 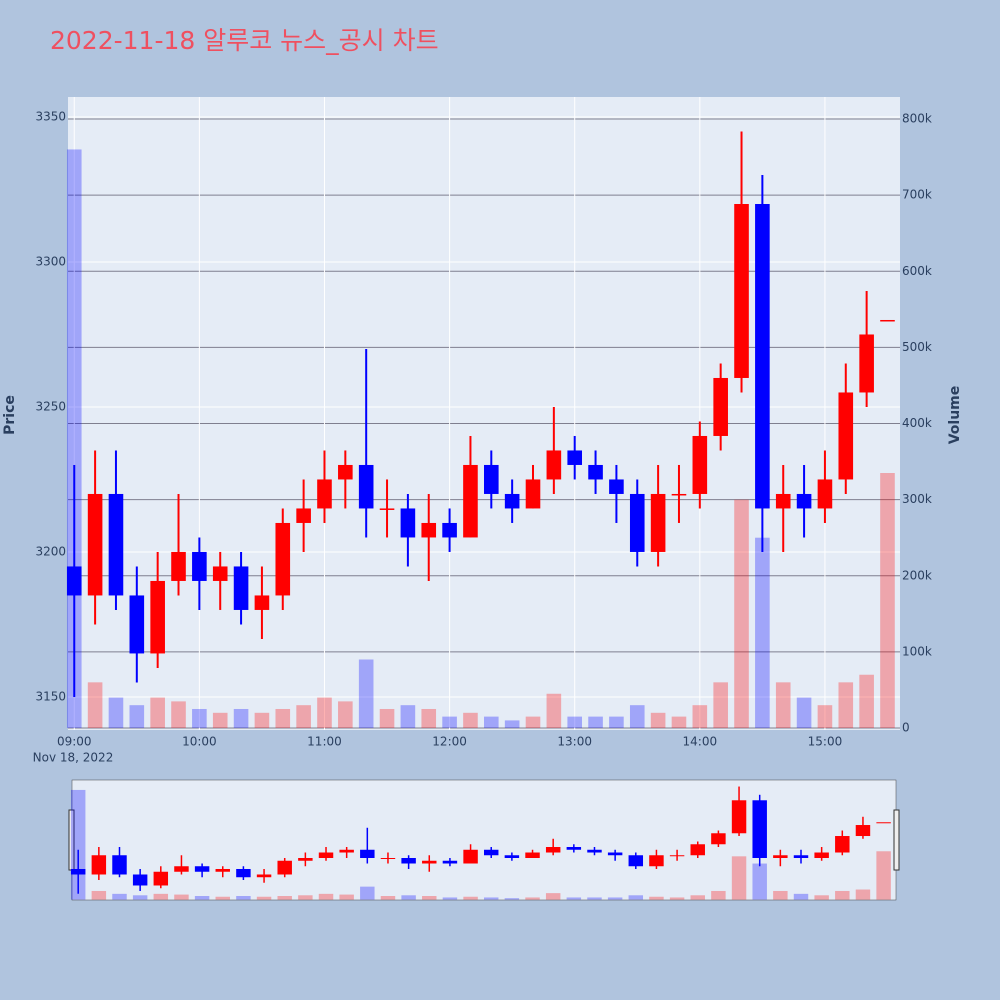 What do you see at coordinates (574, 742) in the screenshot?
I see `x-tick-label: 13:00` at bounding box center [574, 742].